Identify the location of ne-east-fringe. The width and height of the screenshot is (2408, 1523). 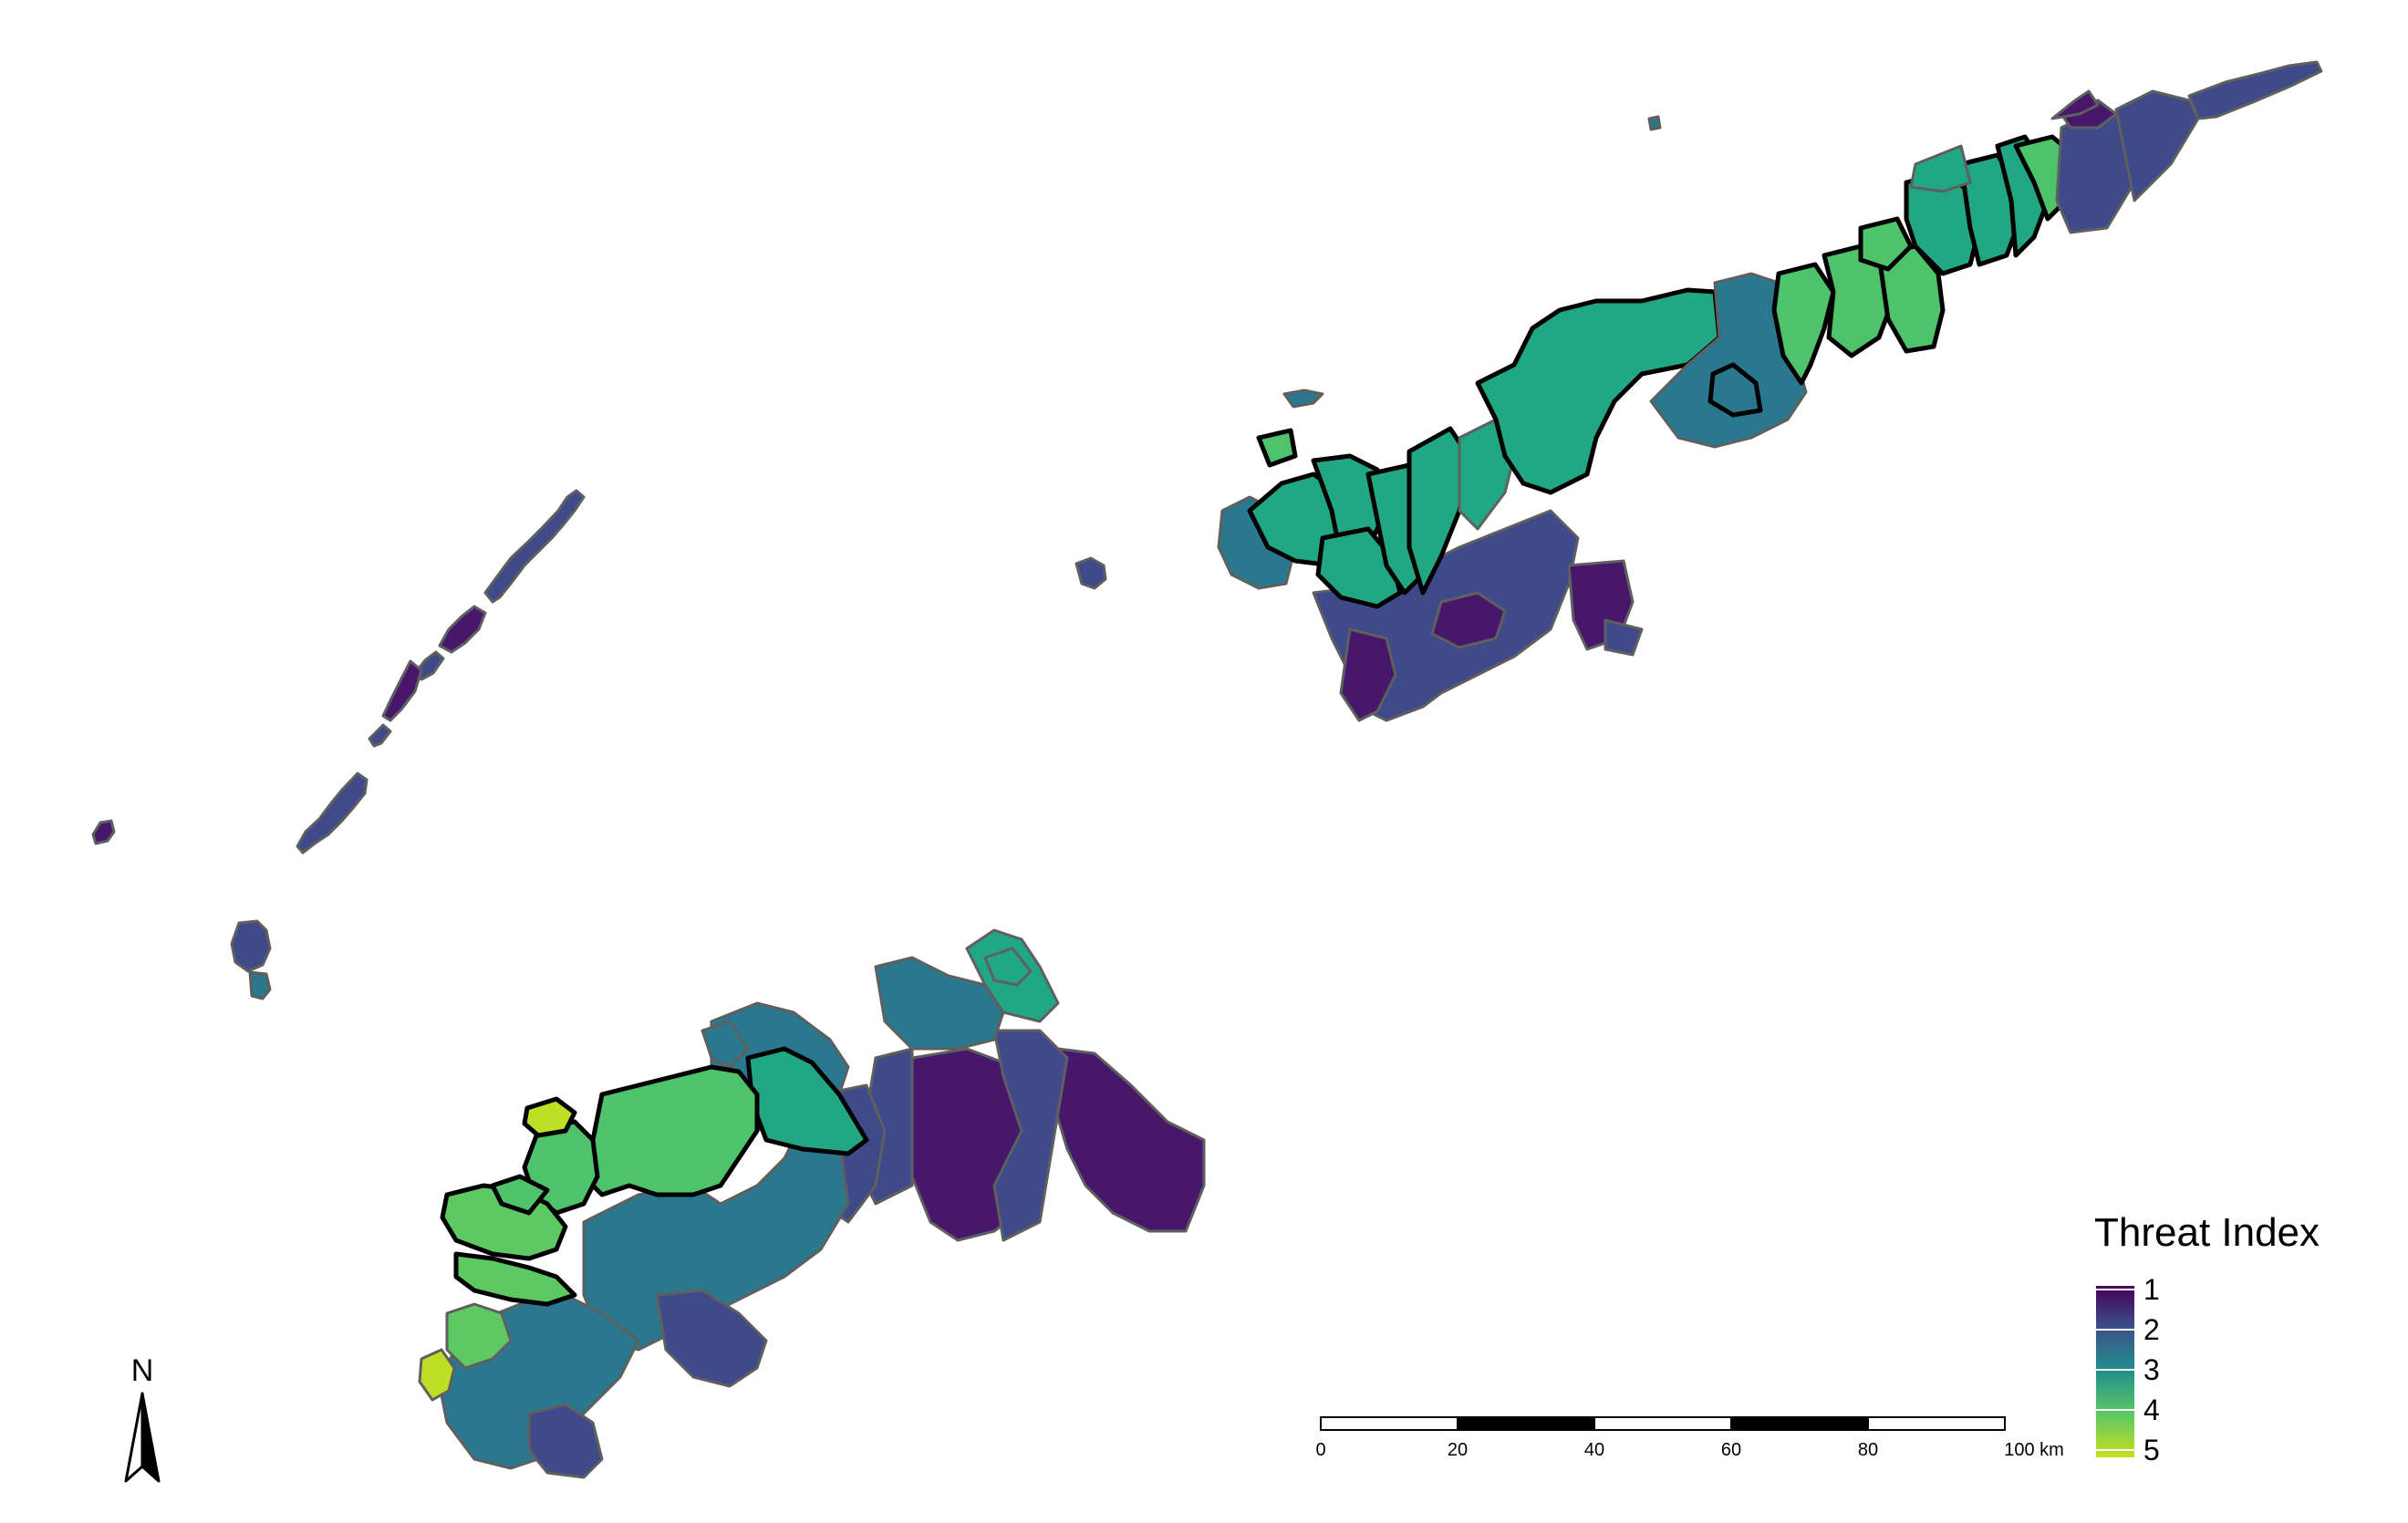
(1941, 168).